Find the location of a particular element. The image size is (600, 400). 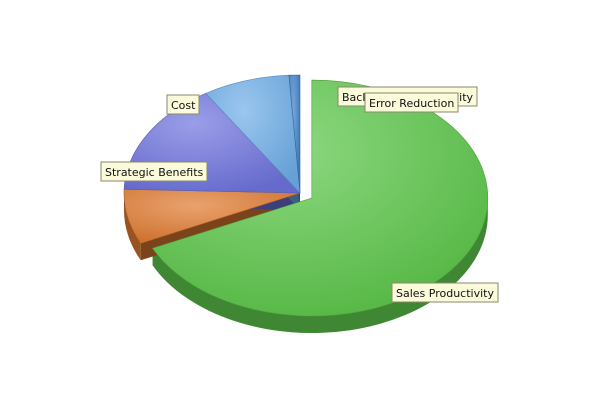

slice-label: Sales Productivity is located at coordinates (445, 293).